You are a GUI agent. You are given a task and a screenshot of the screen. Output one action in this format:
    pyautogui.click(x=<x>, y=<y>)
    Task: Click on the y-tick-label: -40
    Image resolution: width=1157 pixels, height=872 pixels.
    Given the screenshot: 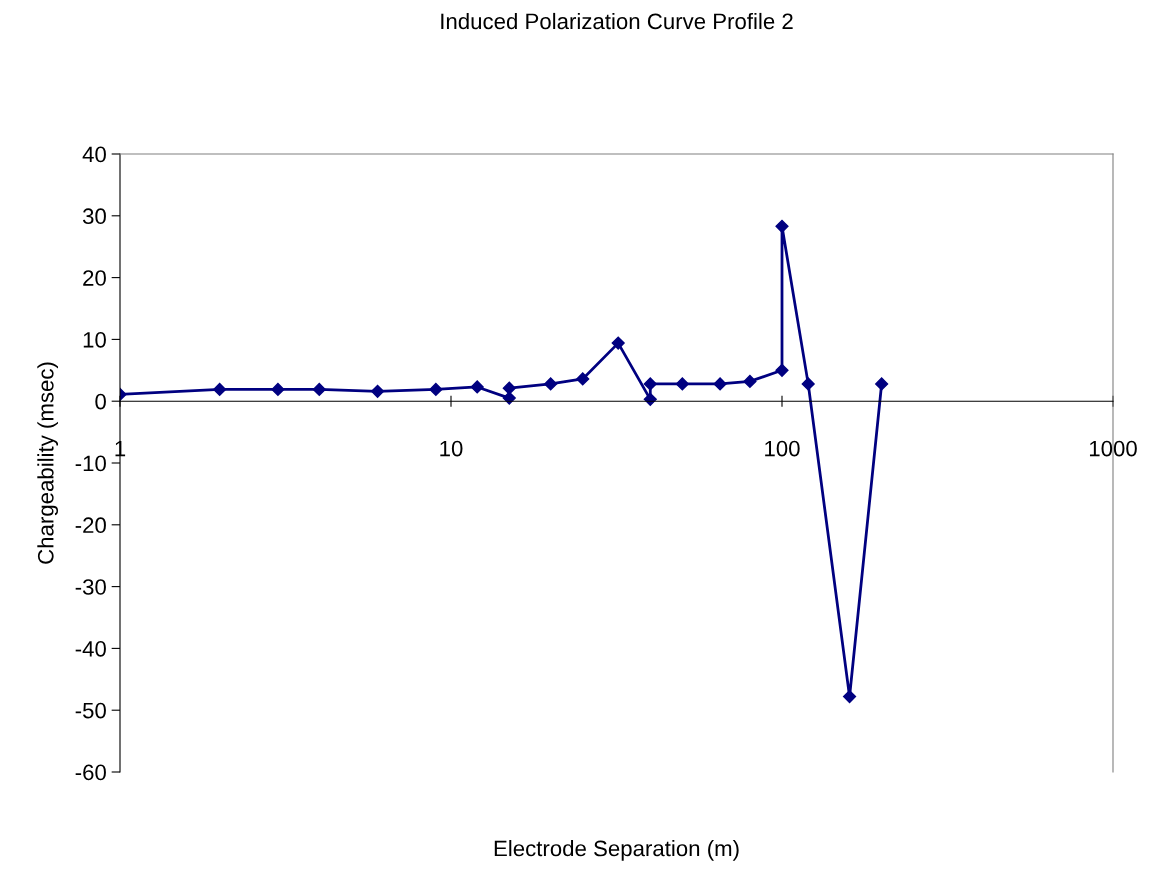 What is the action you would take?
    pyautogui.click(x=90, y=648)
    